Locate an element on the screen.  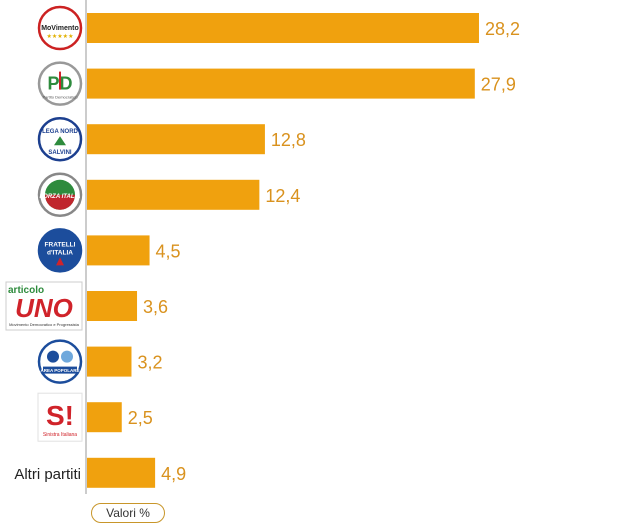
forza-italia-logo-icon: FORZA ITALIA is located at coordinates (60, 195).